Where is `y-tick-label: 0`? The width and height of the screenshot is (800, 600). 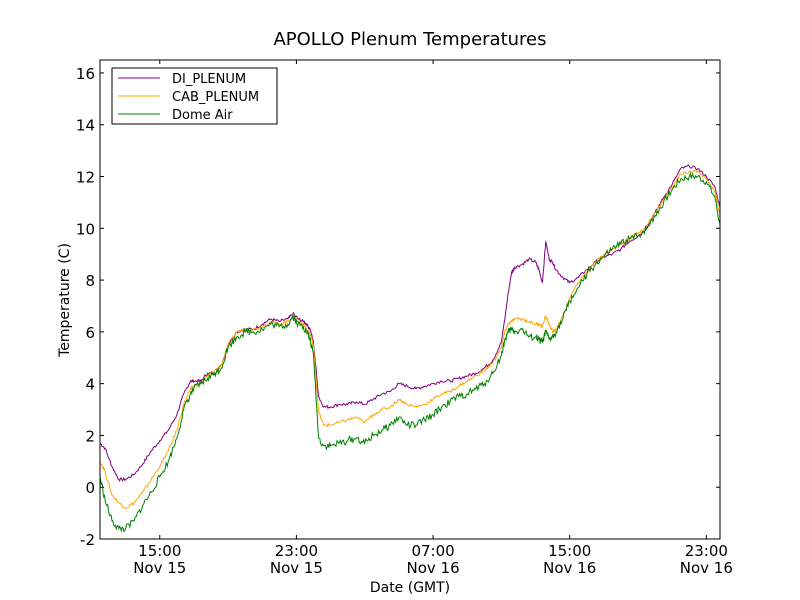 y-tick-label: 0 is located at coordinates (90, 488).